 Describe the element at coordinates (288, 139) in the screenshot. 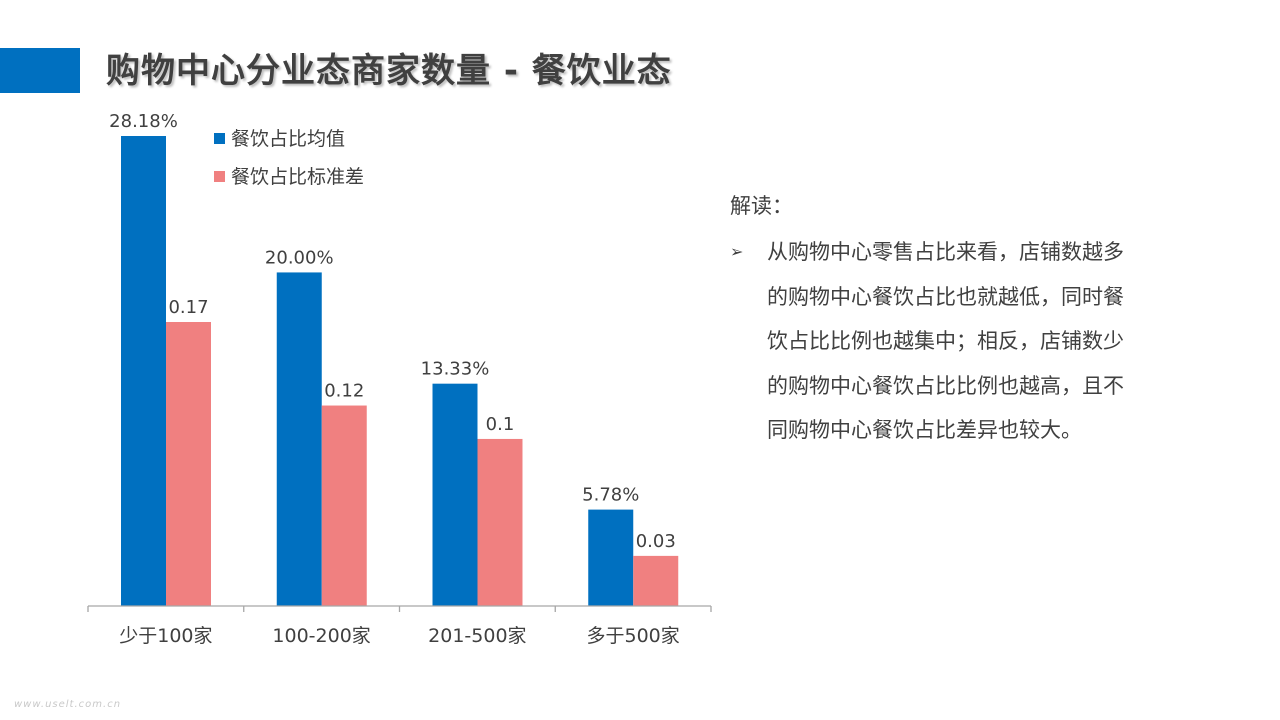

I see `legend-label: 餐饮占比均值` at that location.